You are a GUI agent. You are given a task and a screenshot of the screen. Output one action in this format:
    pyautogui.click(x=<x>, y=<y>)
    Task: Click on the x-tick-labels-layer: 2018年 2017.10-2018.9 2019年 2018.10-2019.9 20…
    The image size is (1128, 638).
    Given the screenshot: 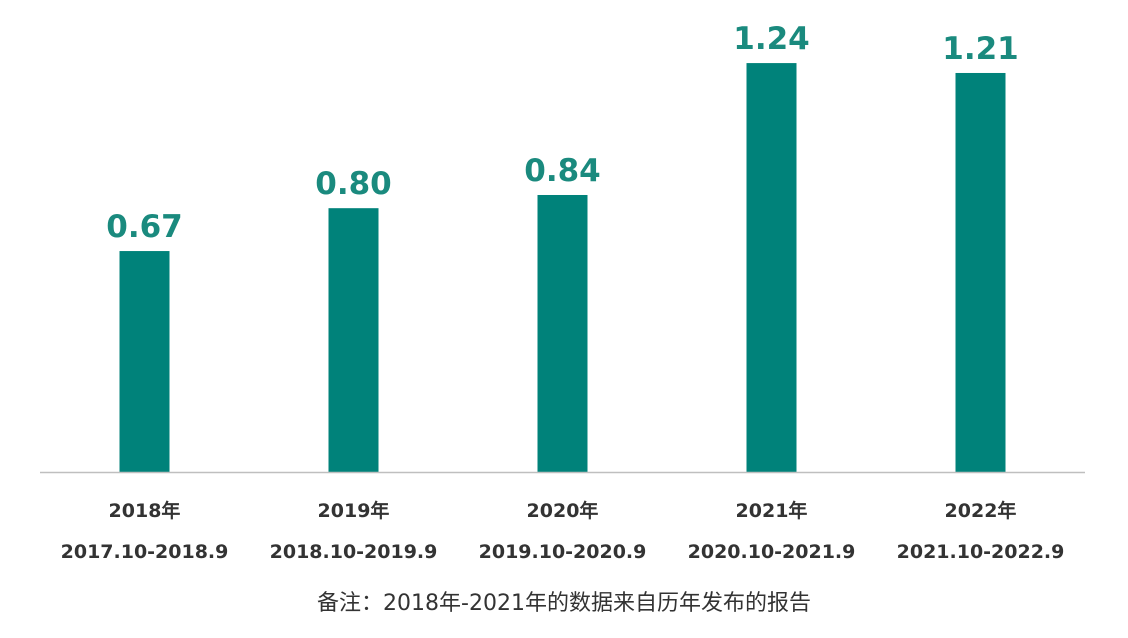 What is the action you would take?
    pyautogui.click(x=563, y=531)
    